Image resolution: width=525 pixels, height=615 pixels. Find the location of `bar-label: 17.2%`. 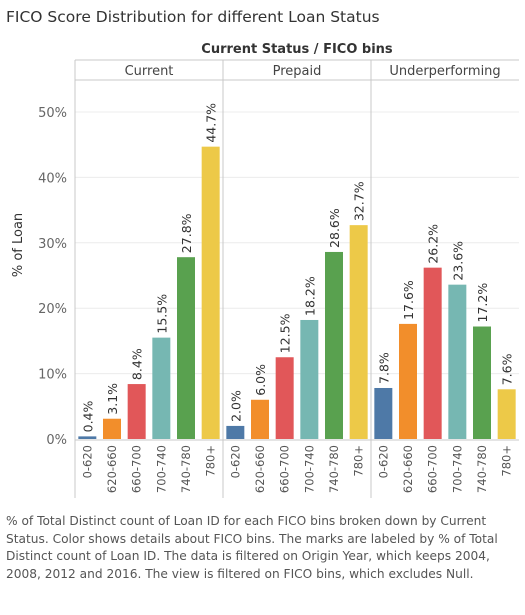

bar-label: 17.2% is located at coordinates (482, 303).